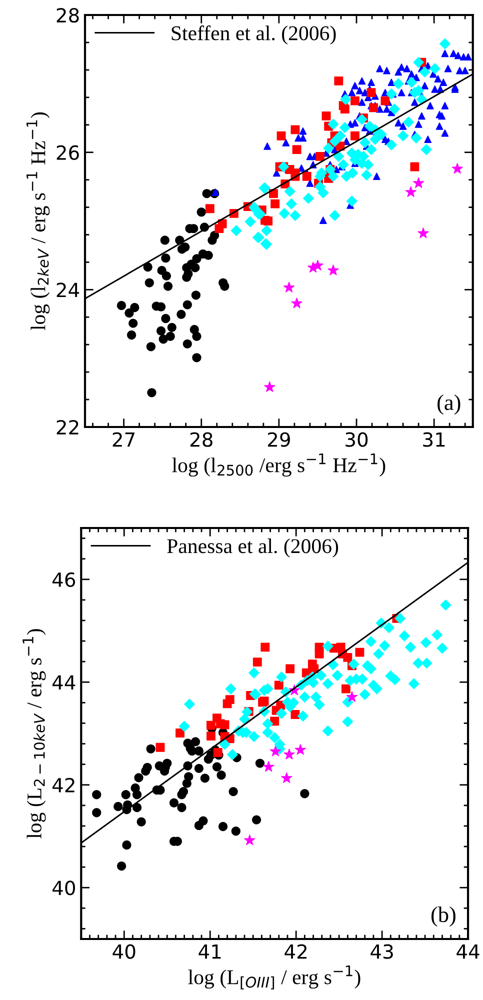  Describe the element at coordinates (67, 427) in the screenshot. I see `y-tick-label: 22` at that location.